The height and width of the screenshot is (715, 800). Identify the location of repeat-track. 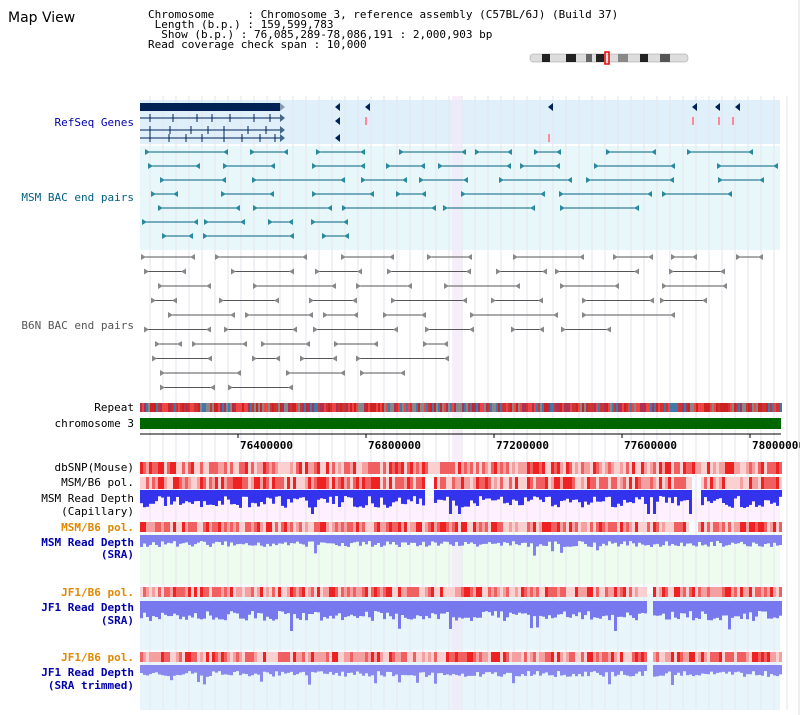
(461, 407).